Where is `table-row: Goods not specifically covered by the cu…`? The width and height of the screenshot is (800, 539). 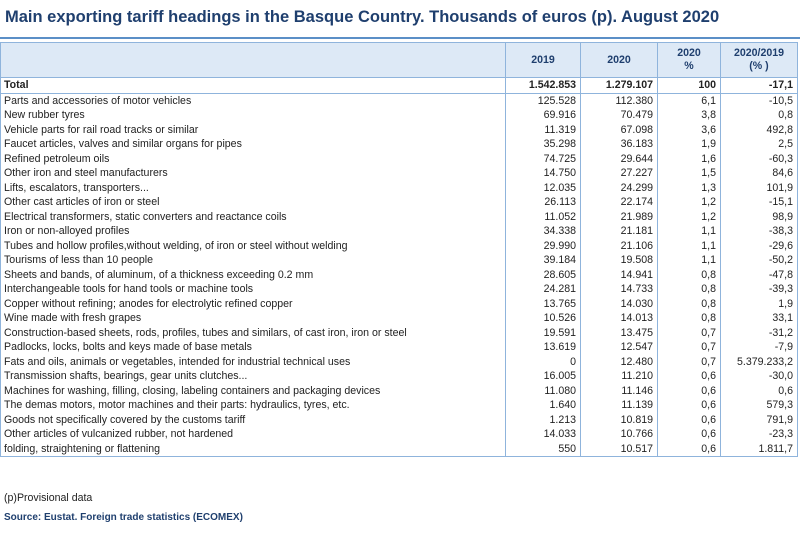
table-row: Goods not specifically covered by the cu… is located at coordinates (399, 419).